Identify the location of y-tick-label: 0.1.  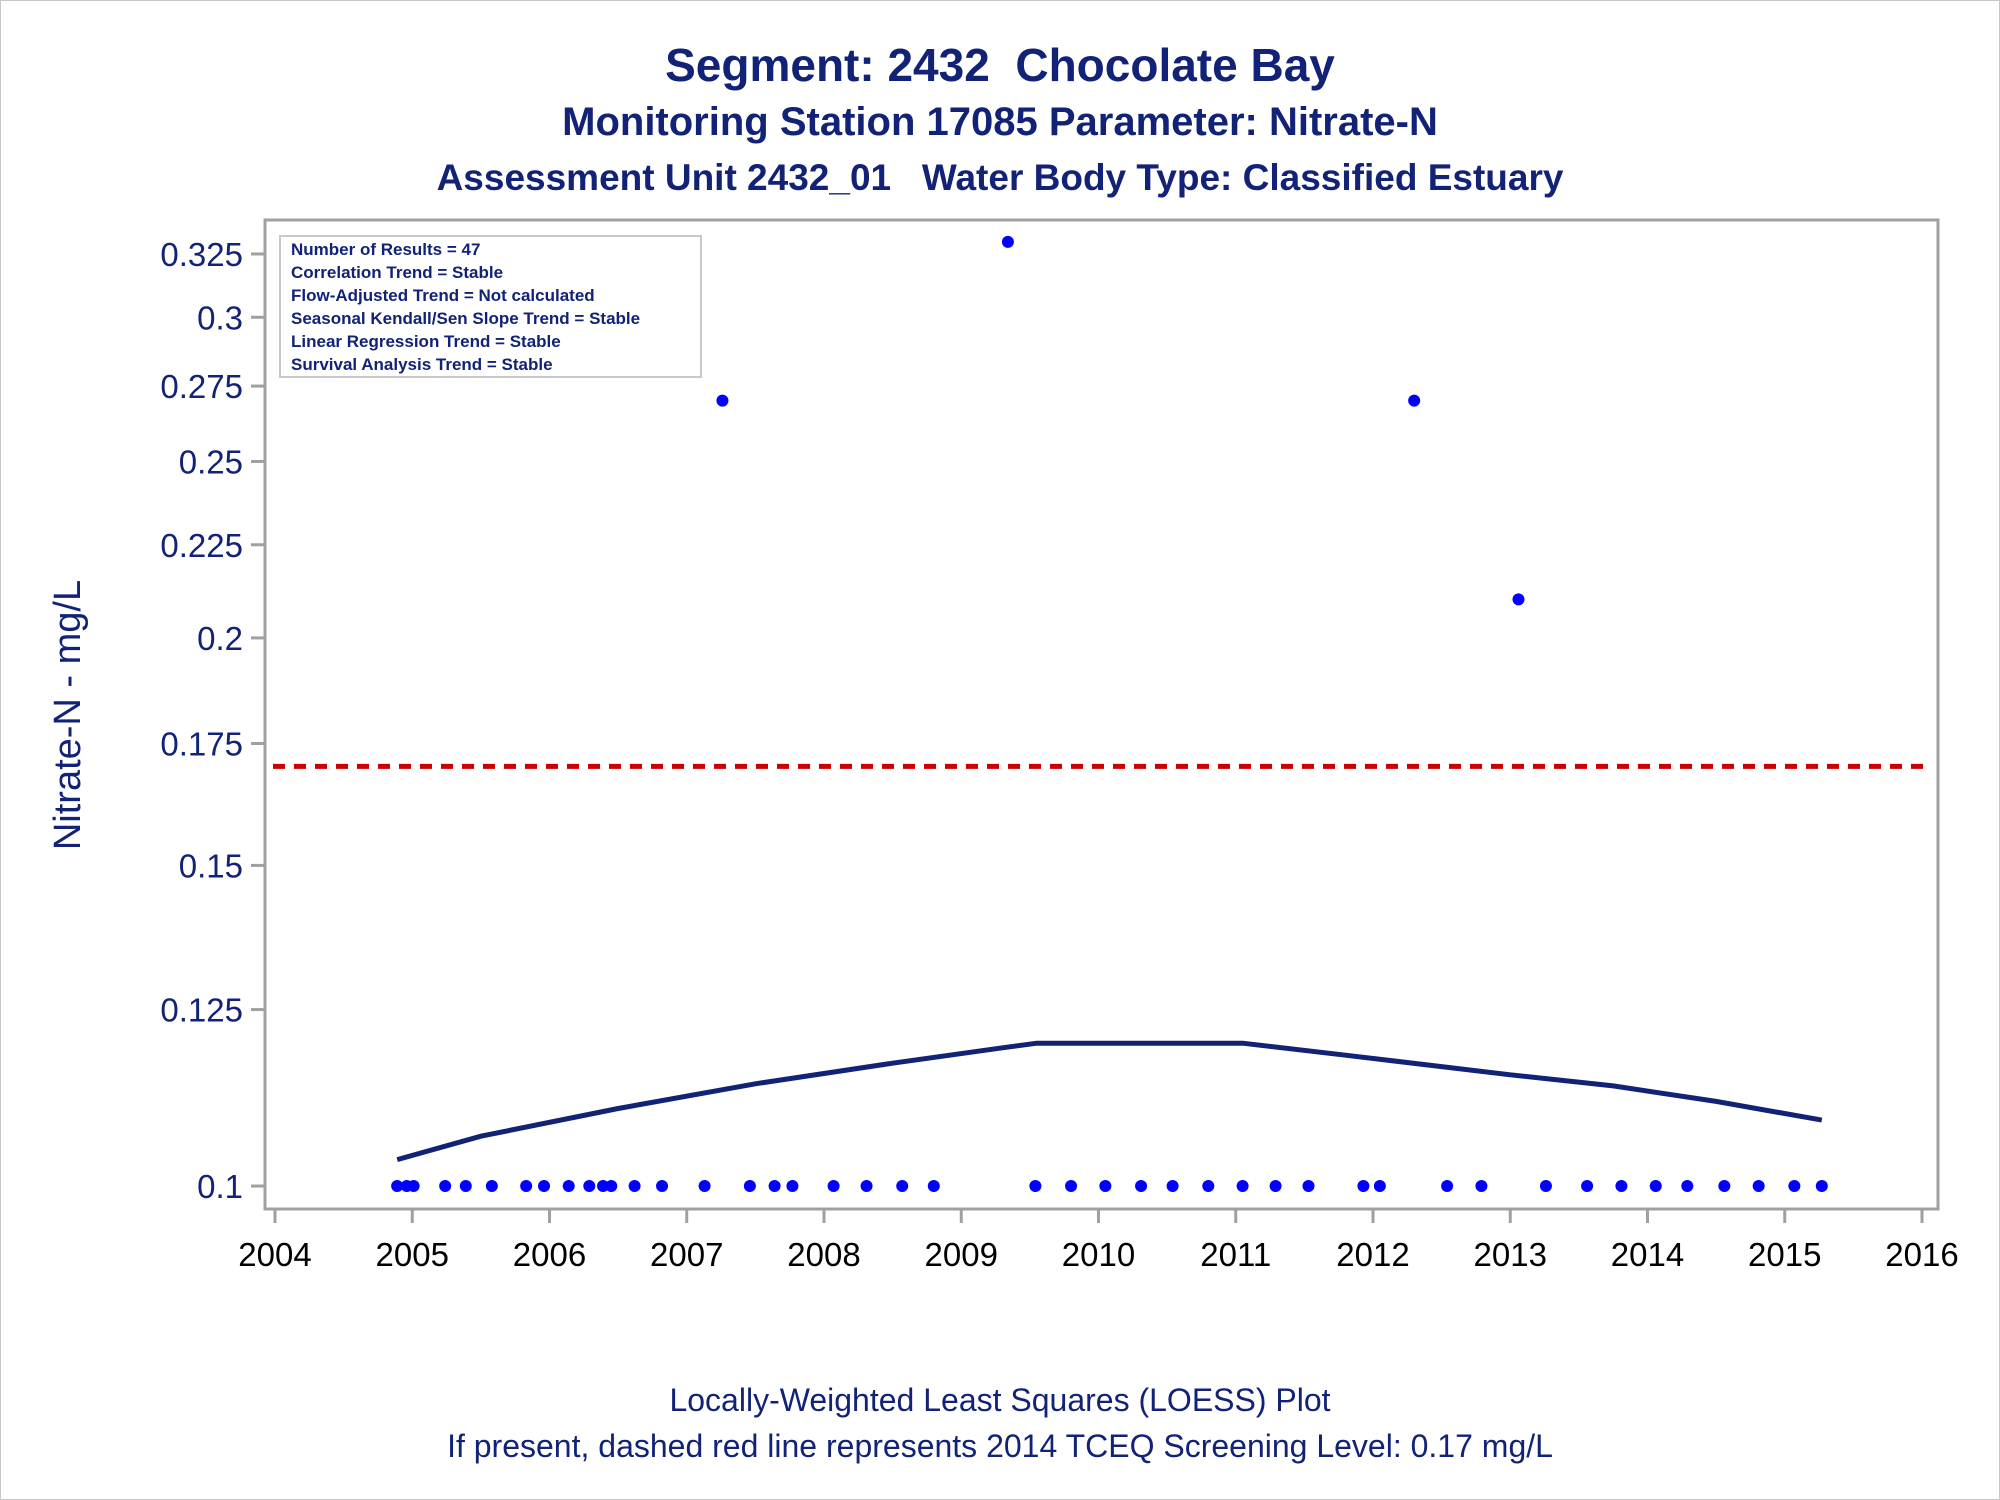
(220, 1186).